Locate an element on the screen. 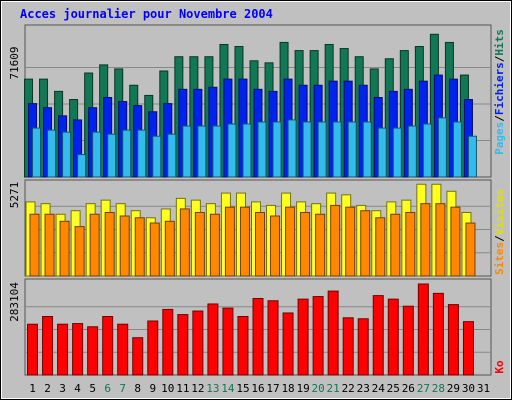  x-tick-label-13: 13 is located at coordinates (212, 388).